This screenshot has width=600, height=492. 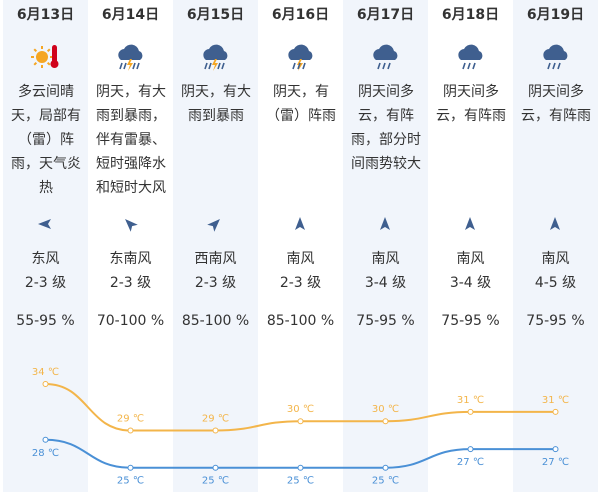 I want to click on description: 阴天，有大雨到暴雨，伴有雷暴、短时强降水和短时大风, so click(x=131, y=140).